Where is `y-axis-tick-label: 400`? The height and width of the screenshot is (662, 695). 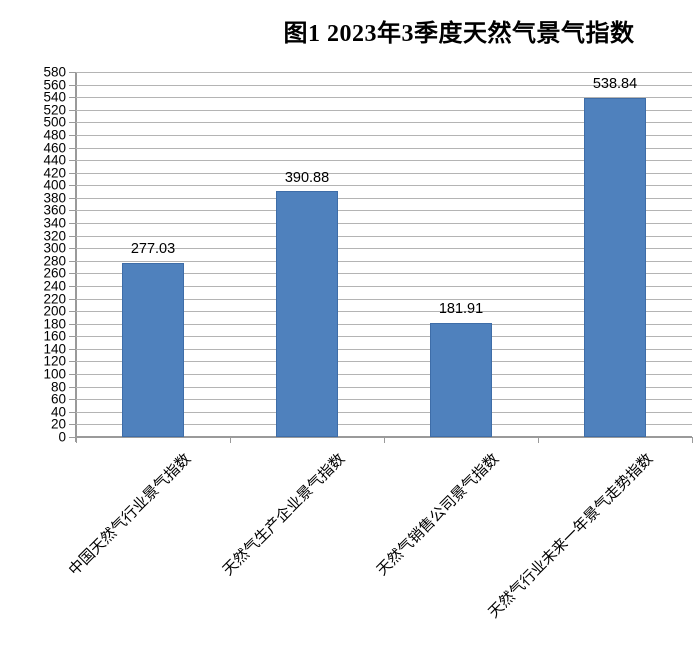
y-axis-tick-label: 400 is located at coordinates (54, 185).